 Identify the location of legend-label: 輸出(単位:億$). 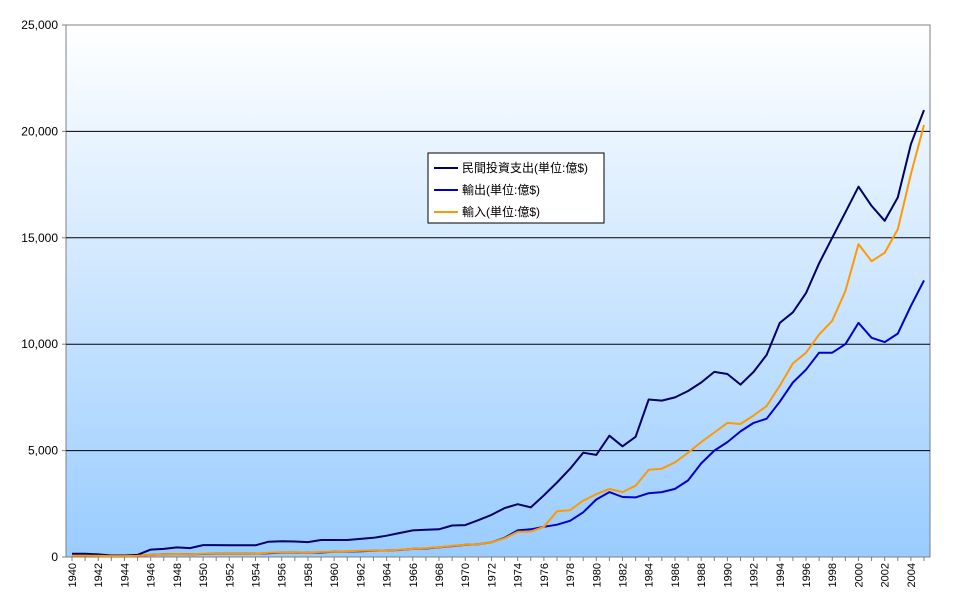
(501, 189).